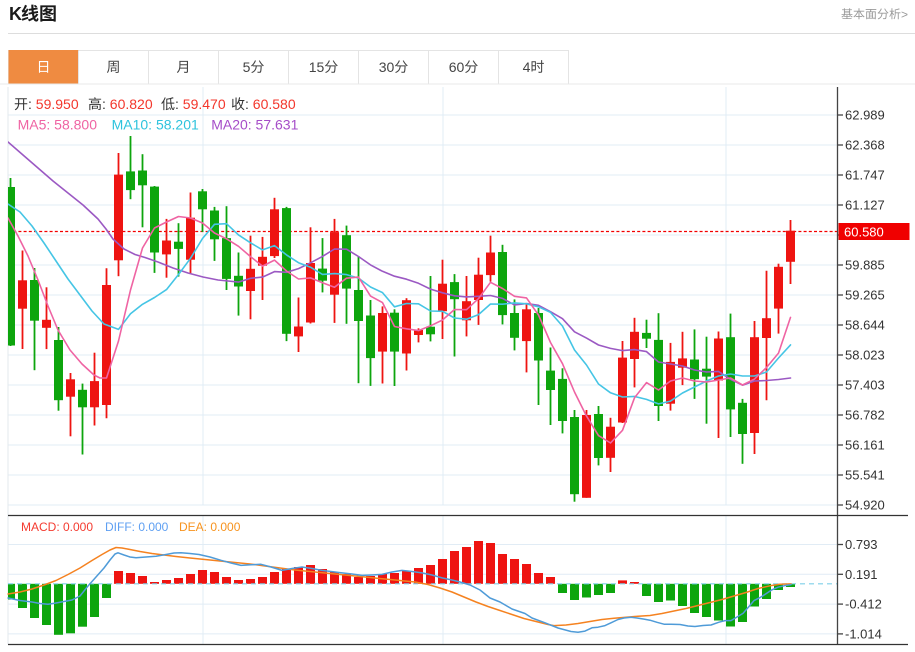 The image size is (915, 652). What do you see at coordinates (865, 145) in the screenshot?
I see `svg-text: 62.368` at bounding box center [865, 145].